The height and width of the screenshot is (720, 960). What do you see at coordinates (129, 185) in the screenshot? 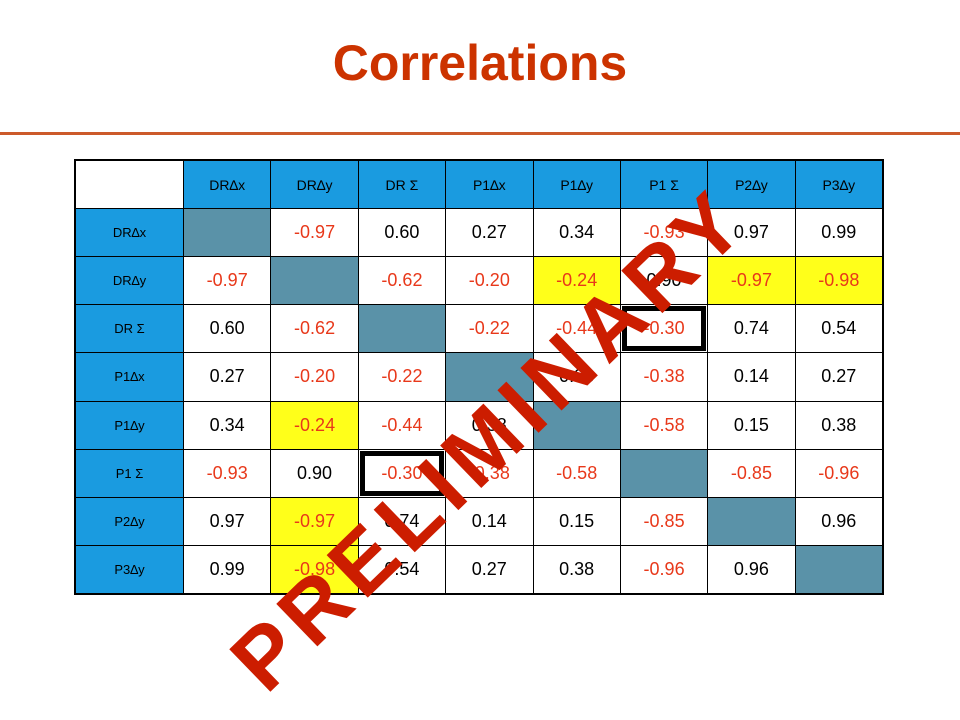
I see `table-corner` at bounding box center [129, 185].